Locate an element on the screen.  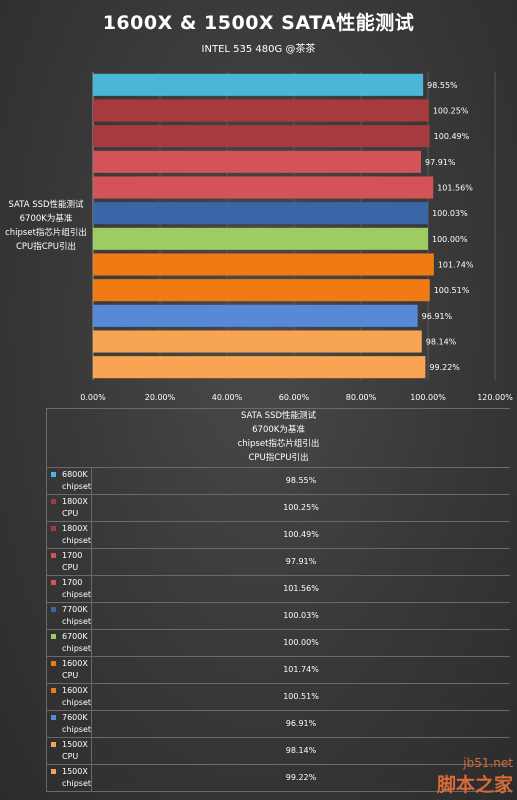
table-cell-value: 98.14% is located at coordinates (301, 750).